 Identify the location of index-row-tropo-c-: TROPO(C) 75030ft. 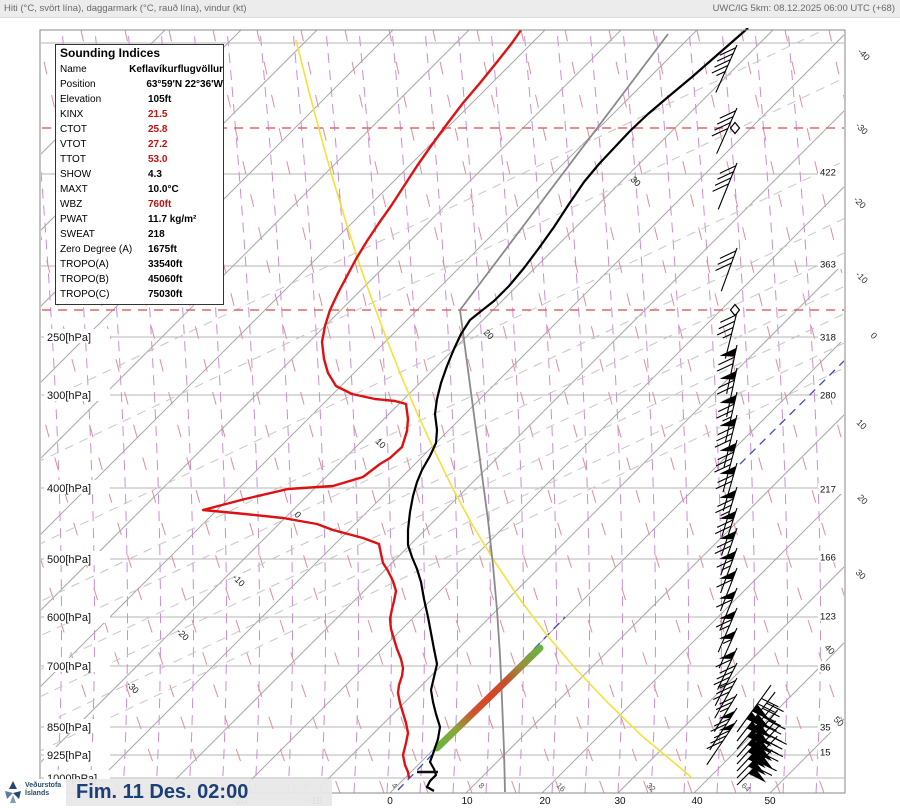
(139, 294).